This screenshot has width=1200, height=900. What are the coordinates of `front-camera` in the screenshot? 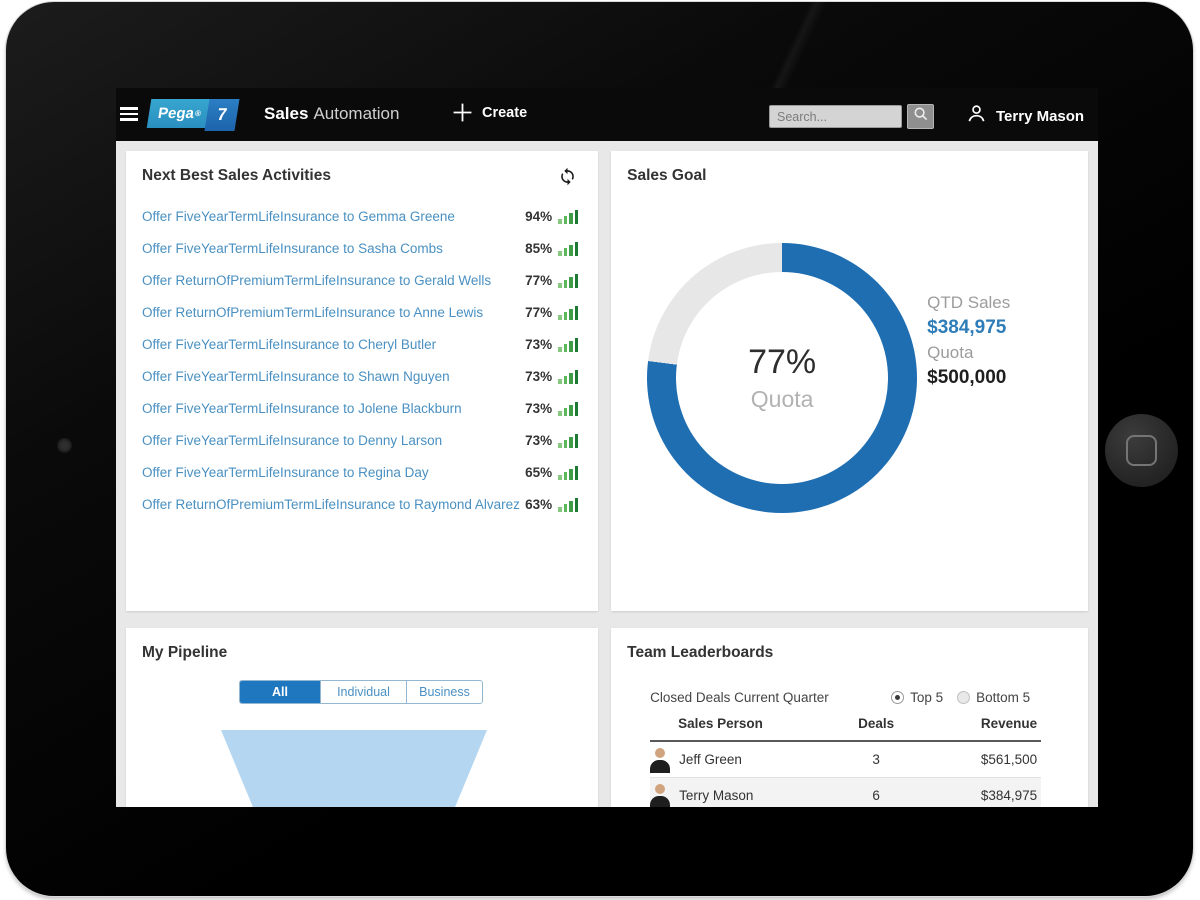 It's located at (64, 445).